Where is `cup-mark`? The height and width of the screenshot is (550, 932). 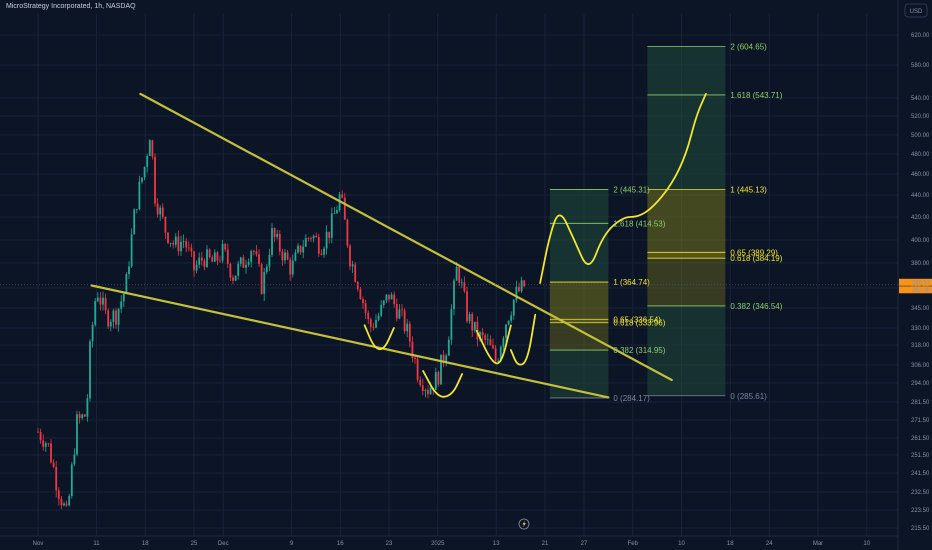 cup-mark is located at coordinates (379, 337).